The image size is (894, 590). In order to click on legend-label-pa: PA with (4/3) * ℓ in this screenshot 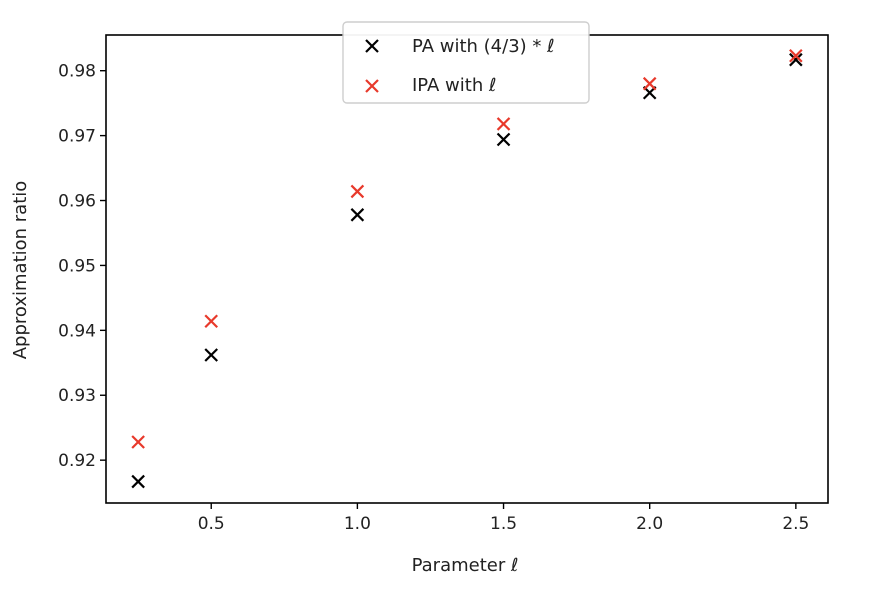, I will do `click(483, 46)`.